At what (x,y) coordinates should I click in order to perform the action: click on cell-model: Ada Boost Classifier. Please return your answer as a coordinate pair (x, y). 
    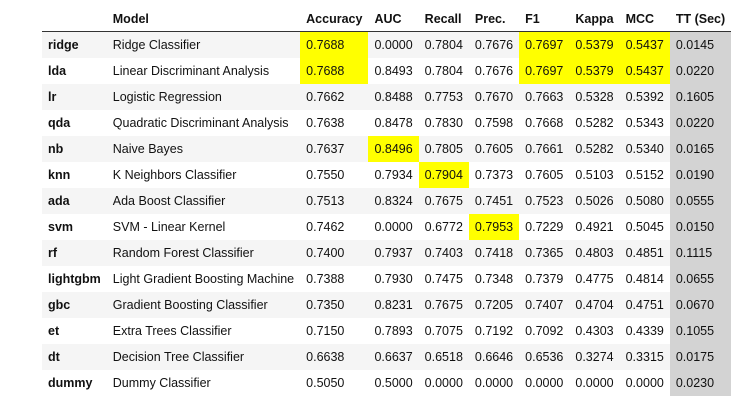
    Looking at the image, I should click on (203, 201).